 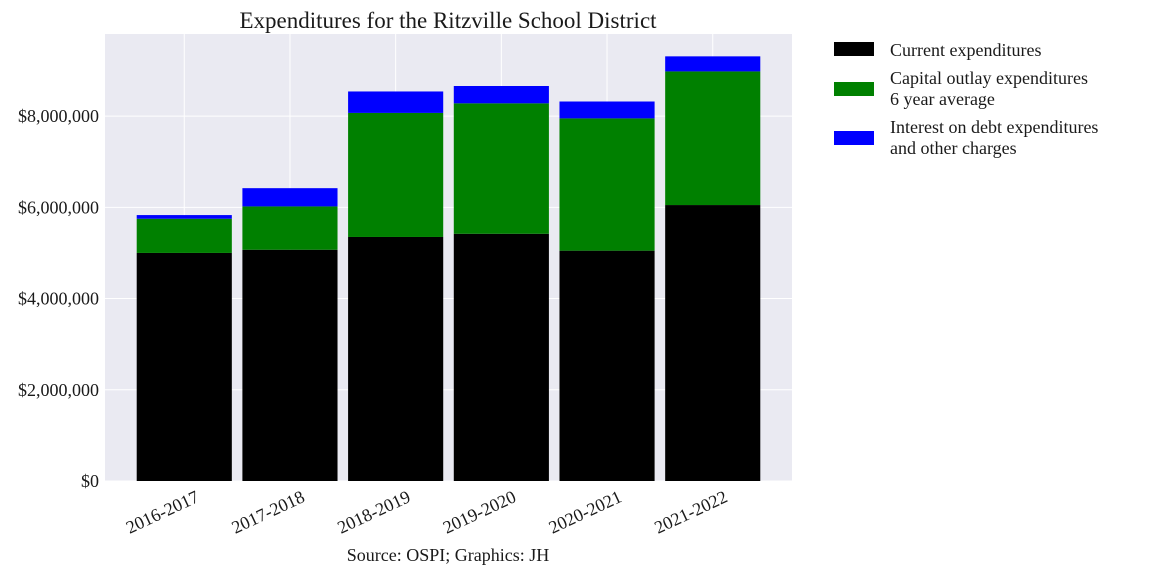 I want to click on bar-interest-2016-2017, so click(x=184, y=217).